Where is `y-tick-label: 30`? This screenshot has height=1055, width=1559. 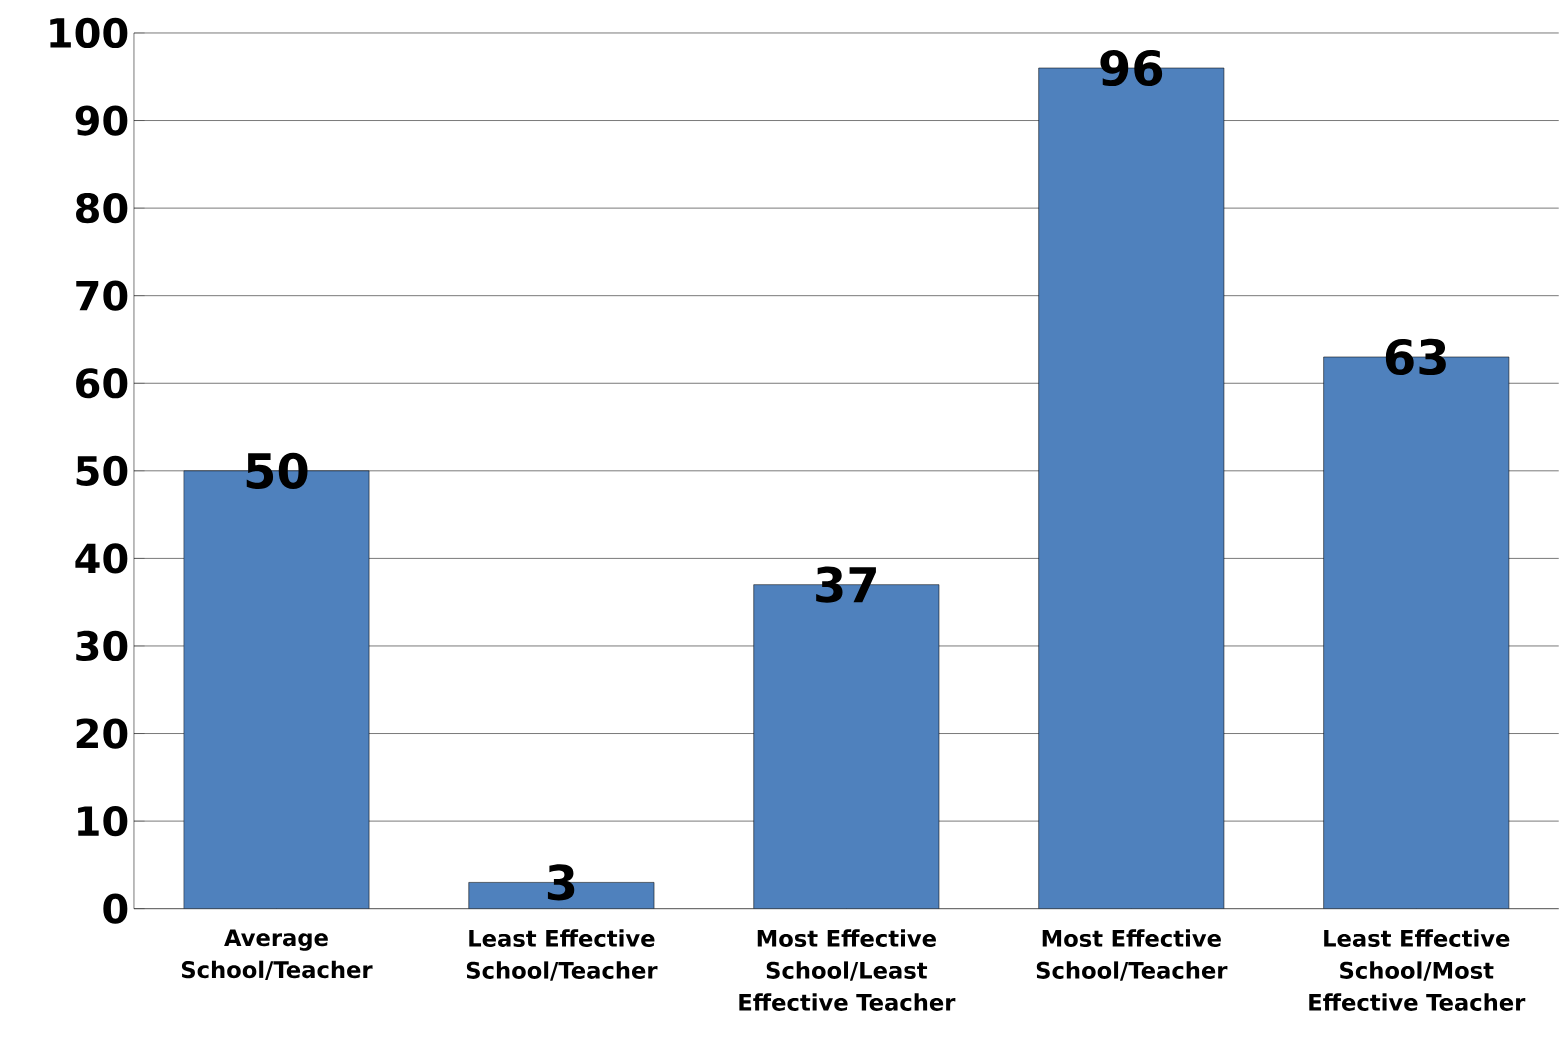
y-tick-label: 30 is located at coordinates (102, 646).